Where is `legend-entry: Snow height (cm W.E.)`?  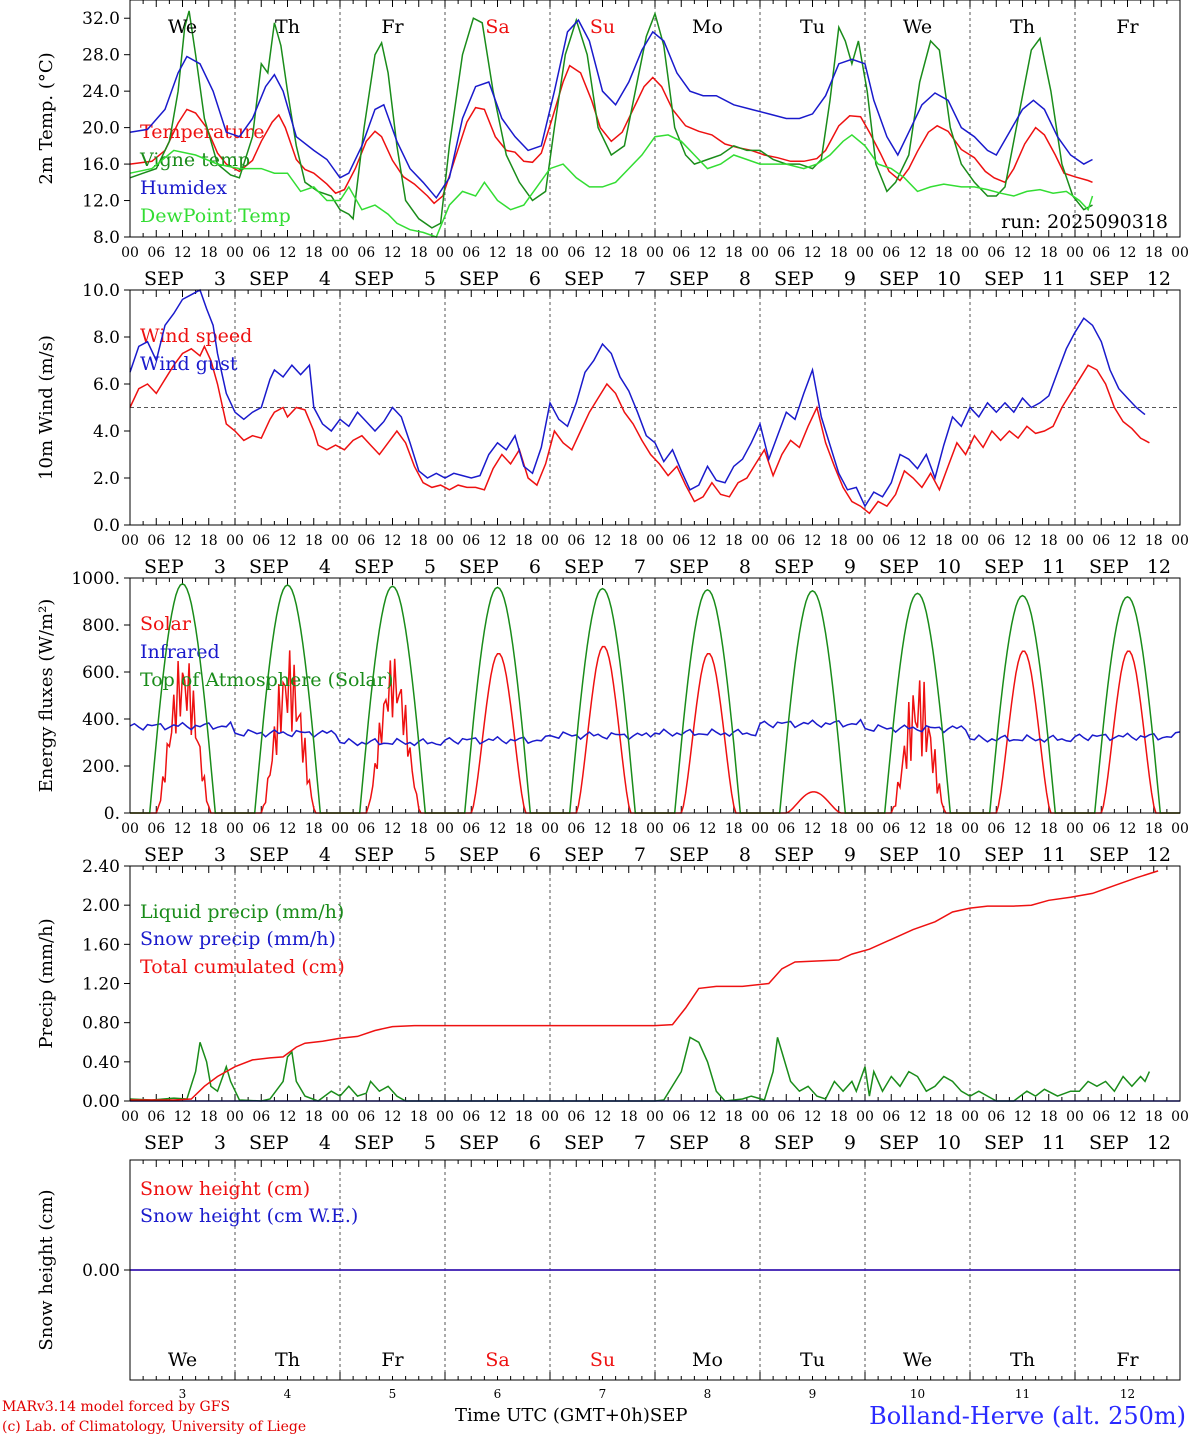
legend-entry: Snow height (cm W.E.) is located at coordinates (249, 1216).